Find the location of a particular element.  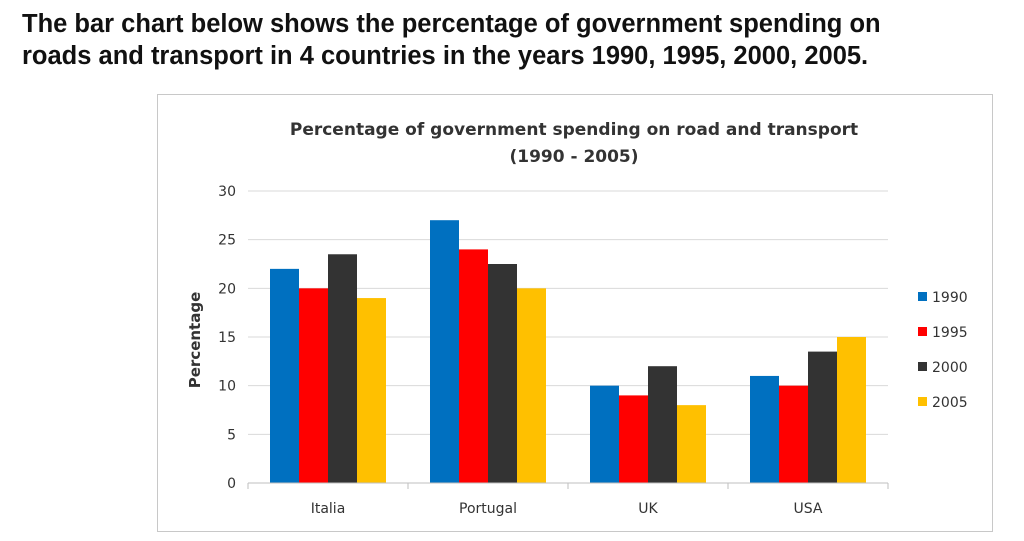

bar-usa-2000 is located at coordinates (822, 417).